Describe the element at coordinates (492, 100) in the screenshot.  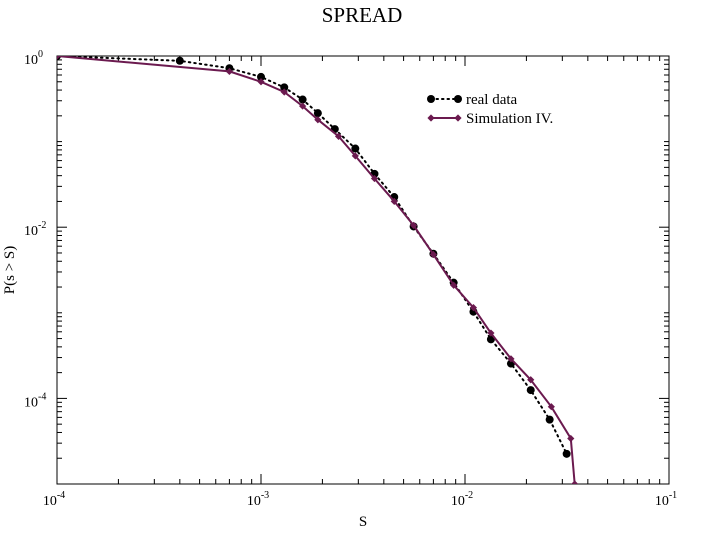
I see `legend-label: real data` at that location.